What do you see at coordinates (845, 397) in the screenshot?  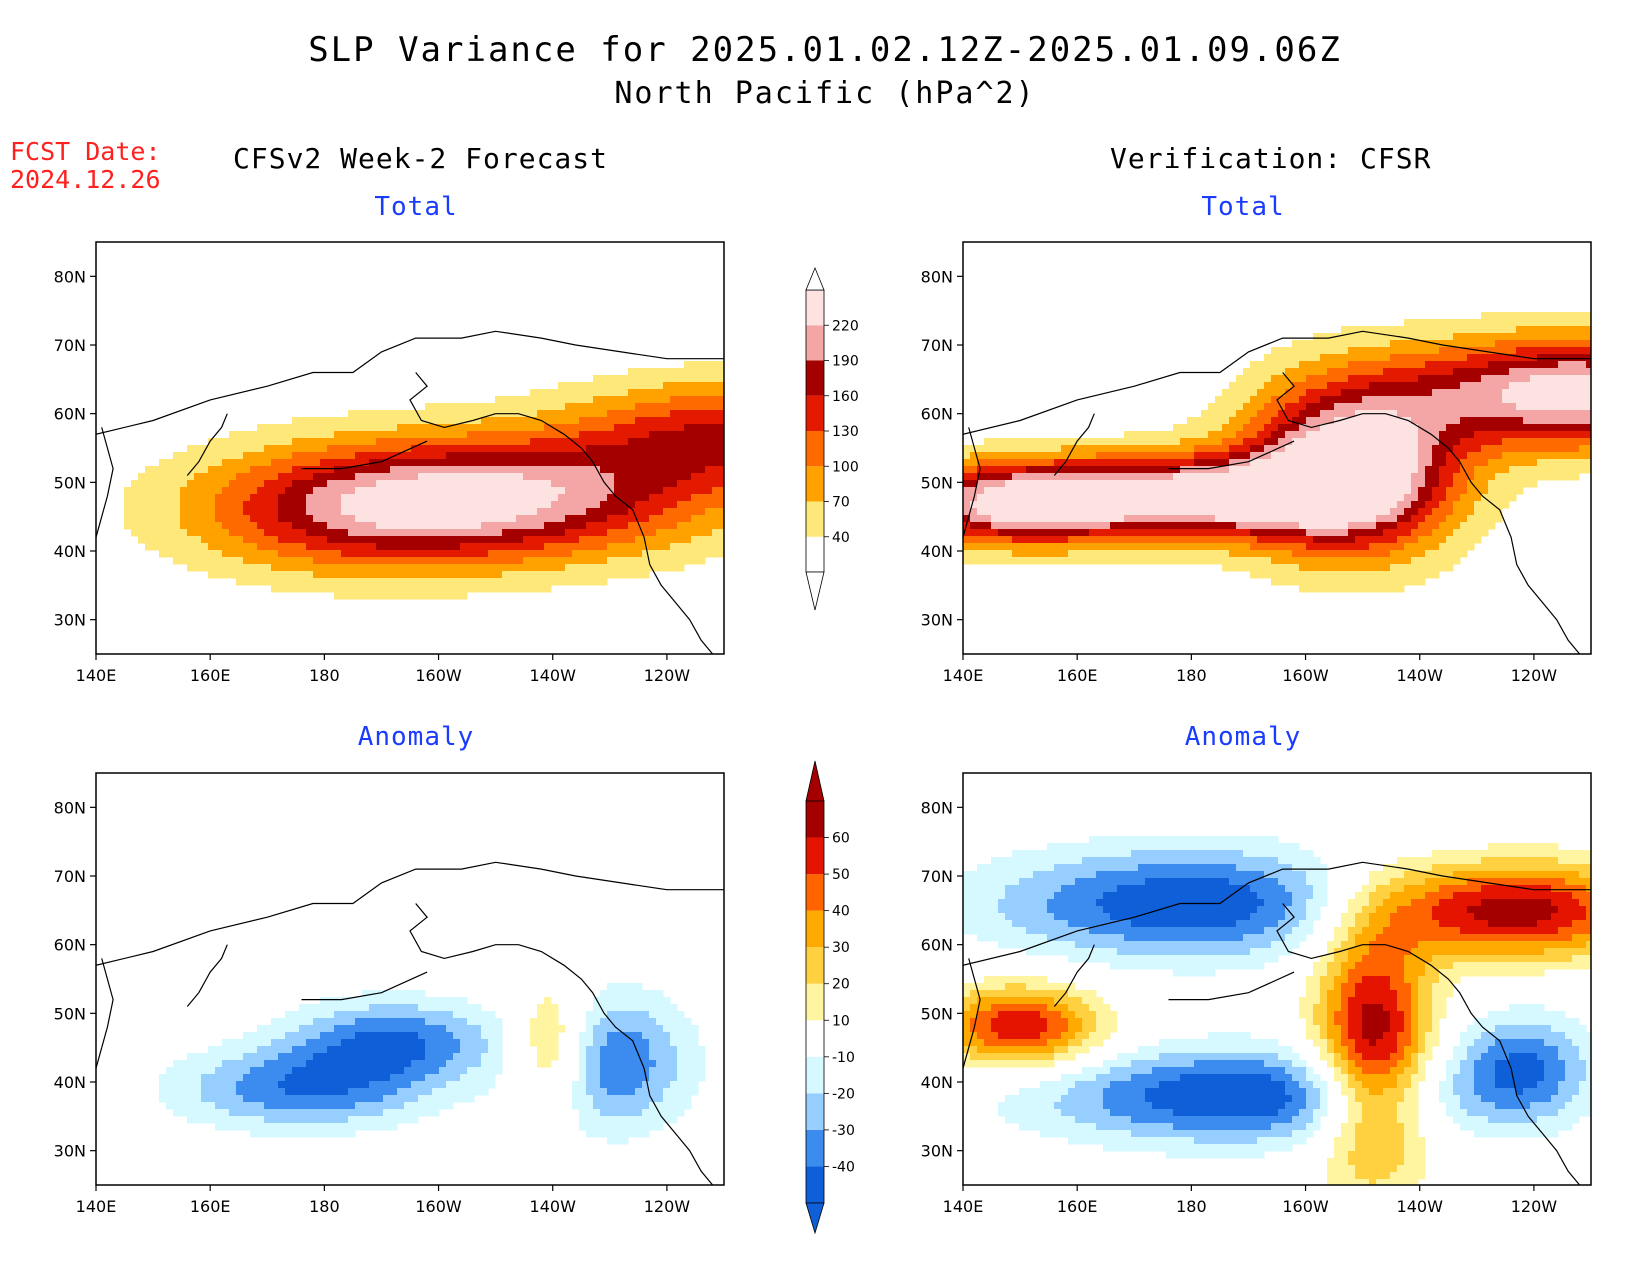 I see `colorbar-label: 160` at bounding box center [845, 397].